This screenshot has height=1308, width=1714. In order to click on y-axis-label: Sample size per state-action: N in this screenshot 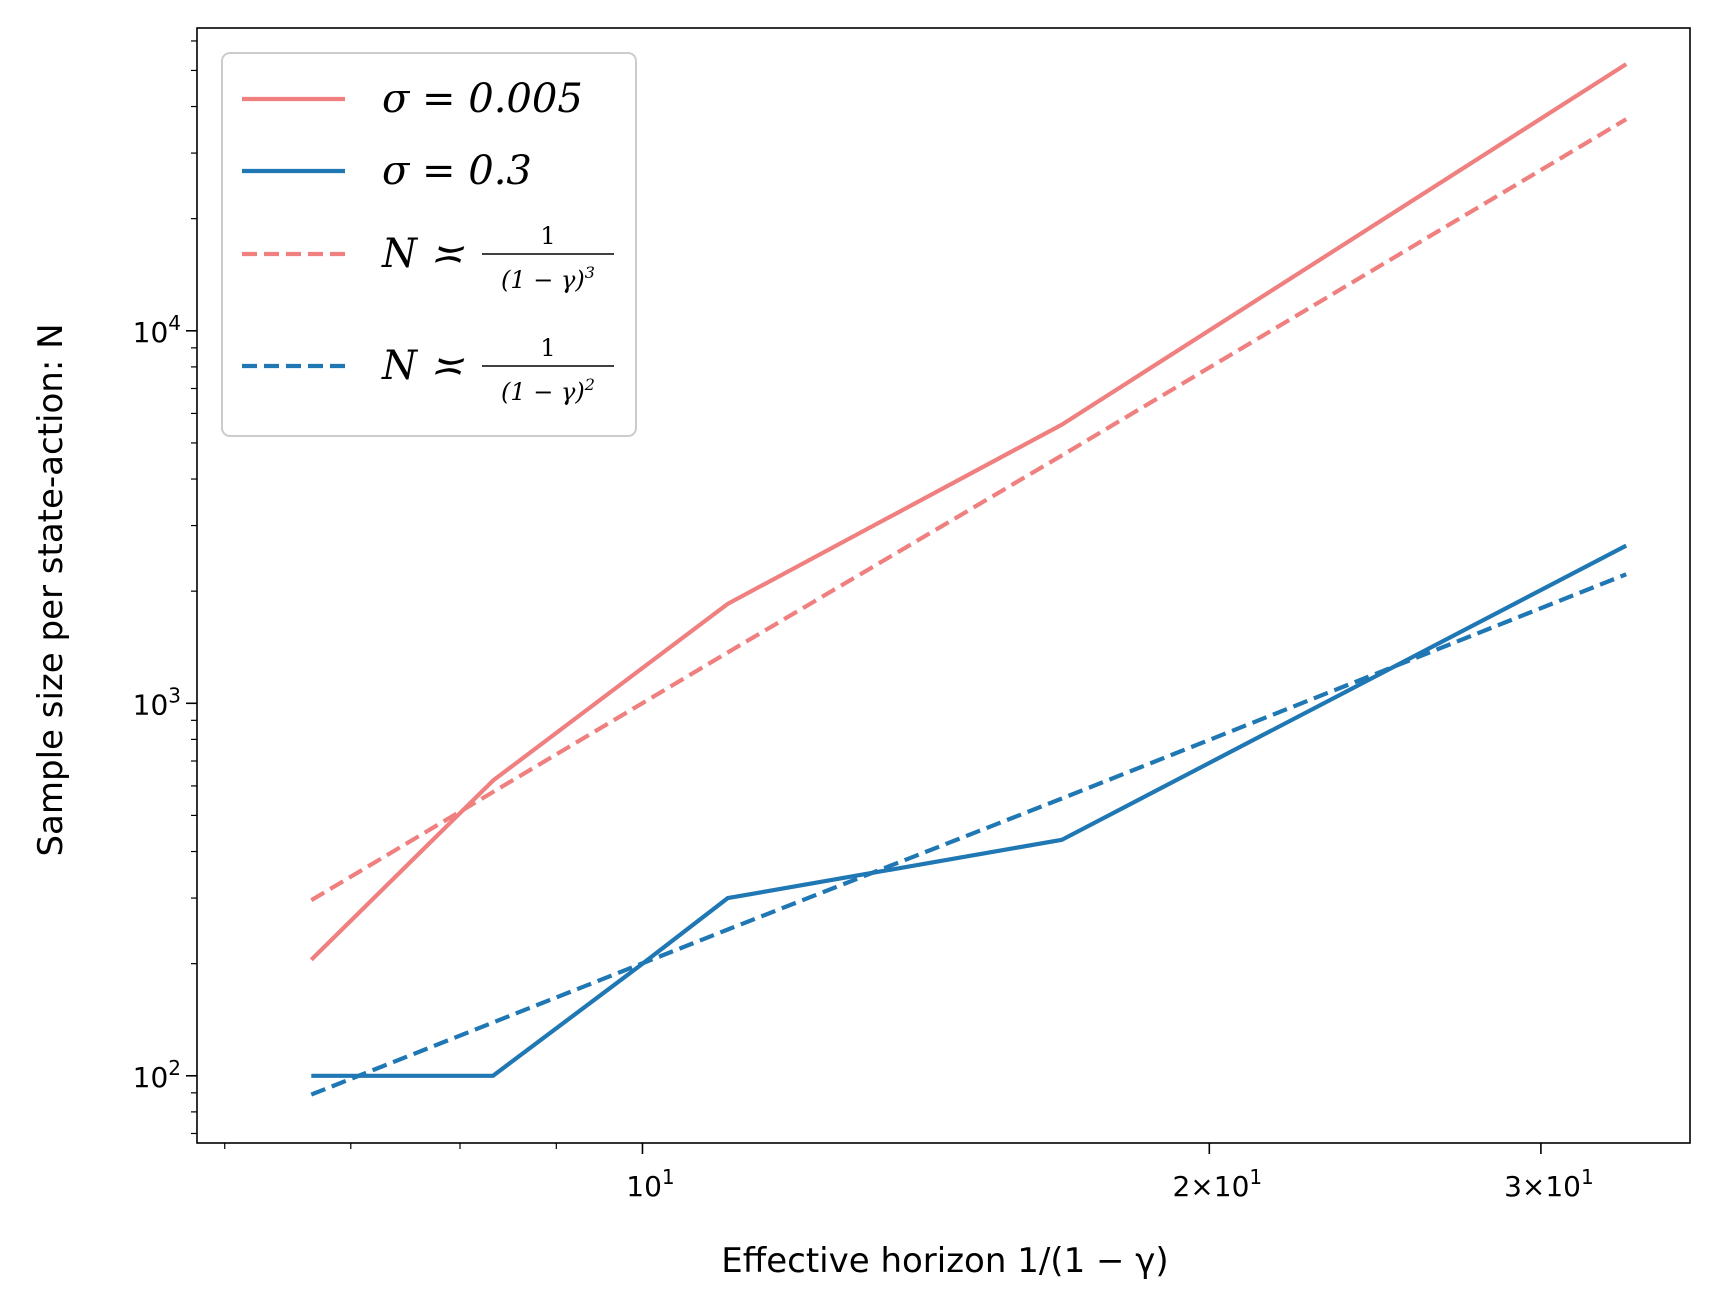, I will do `click(51, 589)`.